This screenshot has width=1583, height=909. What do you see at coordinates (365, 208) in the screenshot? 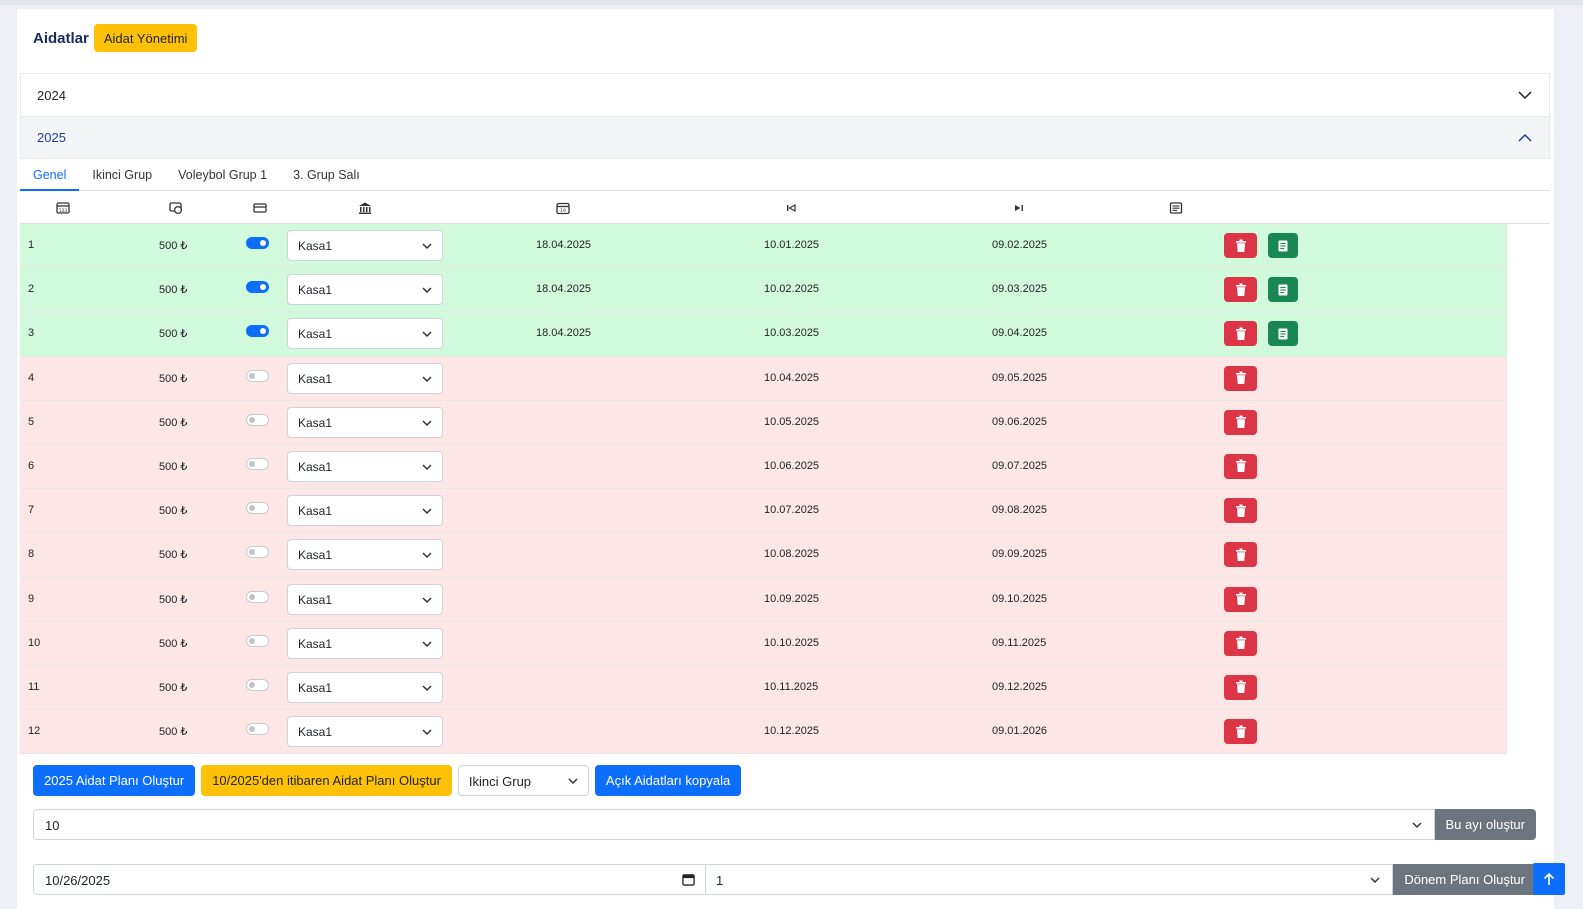
I see `bank-icon` at bounding box center [365, 208].